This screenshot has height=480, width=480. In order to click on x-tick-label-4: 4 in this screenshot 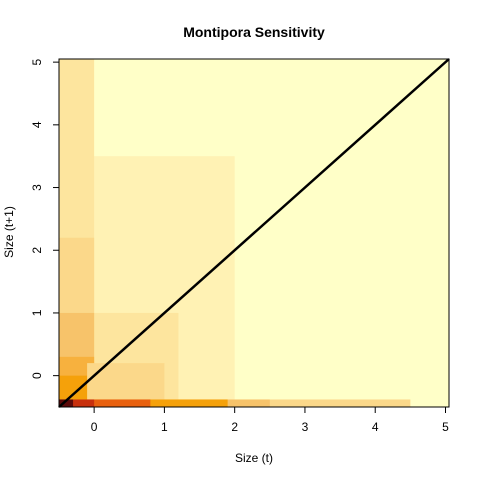, I will do `click(375, 427)`.